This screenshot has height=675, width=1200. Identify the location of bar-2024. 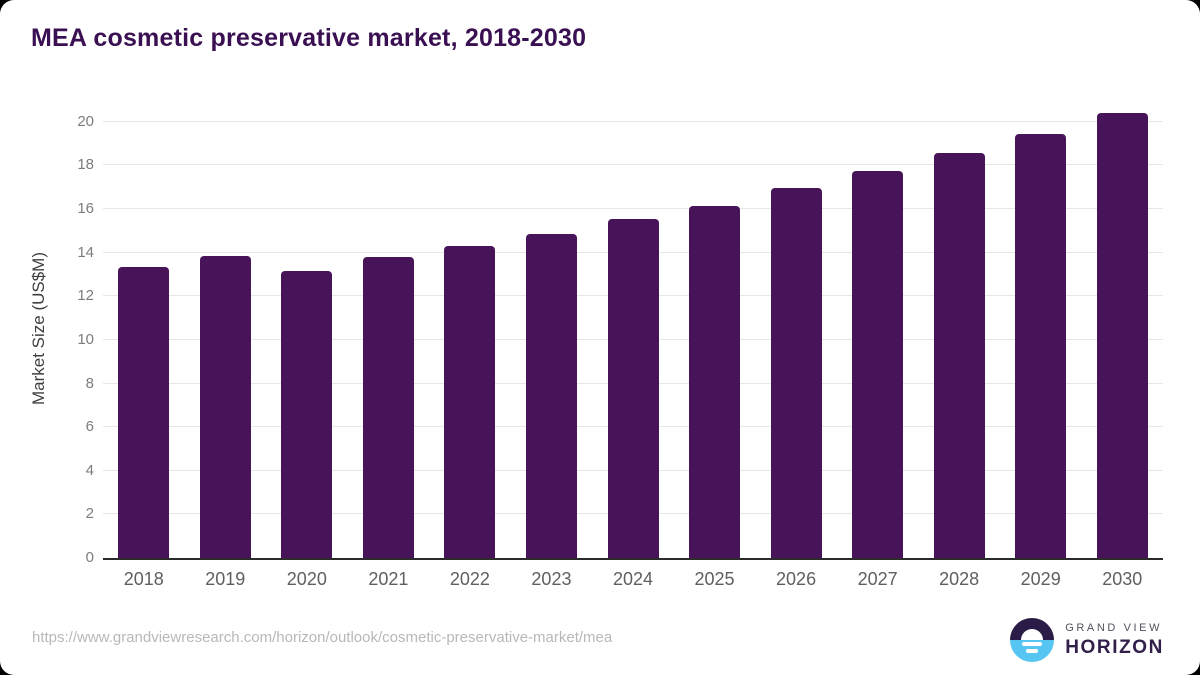
(633, 388).